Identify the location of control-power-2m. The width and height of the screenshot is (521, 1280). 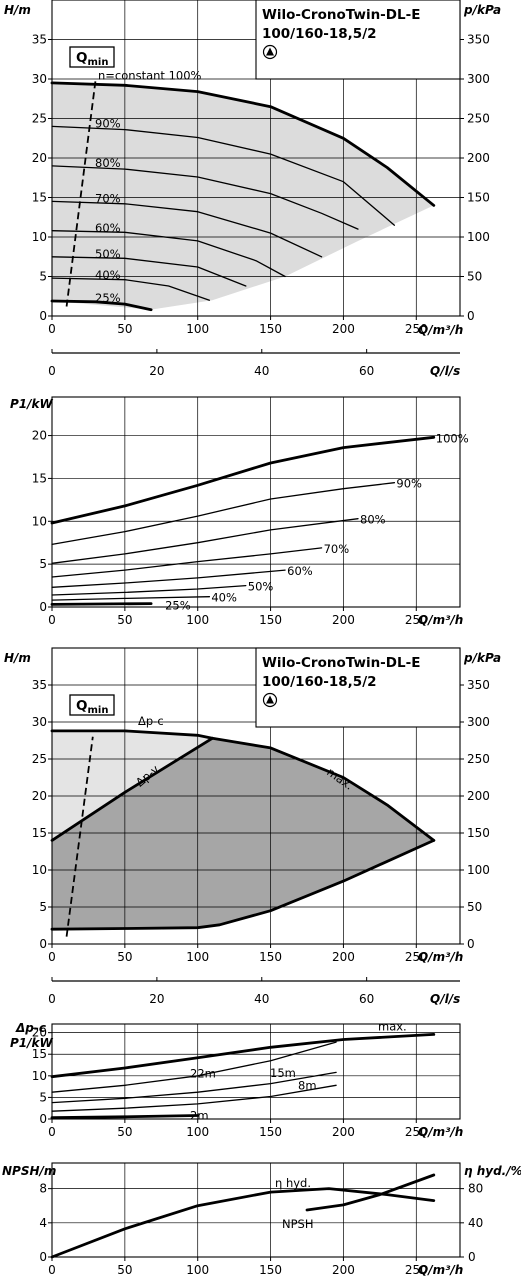
(125, 1117).